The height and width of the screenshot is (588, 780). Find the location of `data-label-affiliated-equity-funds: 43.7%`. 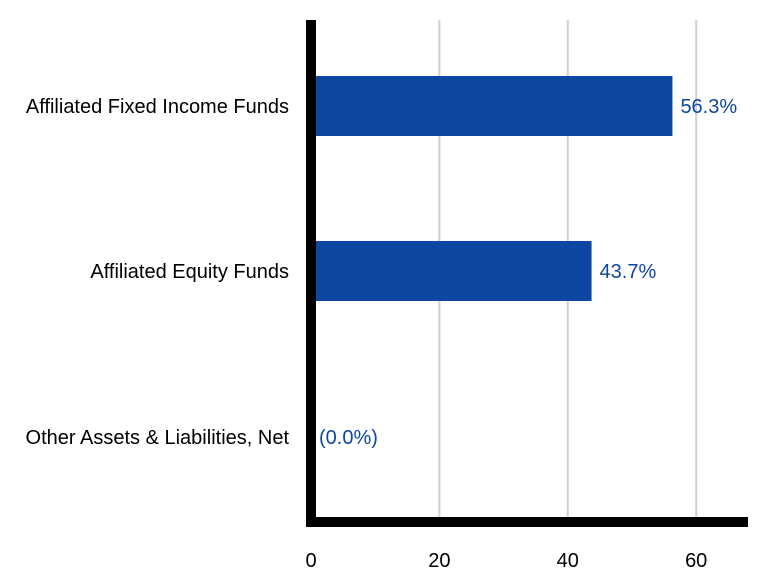

data-label-affiliated-equity-funds: 43.7% is located at coordinates (628, 272).